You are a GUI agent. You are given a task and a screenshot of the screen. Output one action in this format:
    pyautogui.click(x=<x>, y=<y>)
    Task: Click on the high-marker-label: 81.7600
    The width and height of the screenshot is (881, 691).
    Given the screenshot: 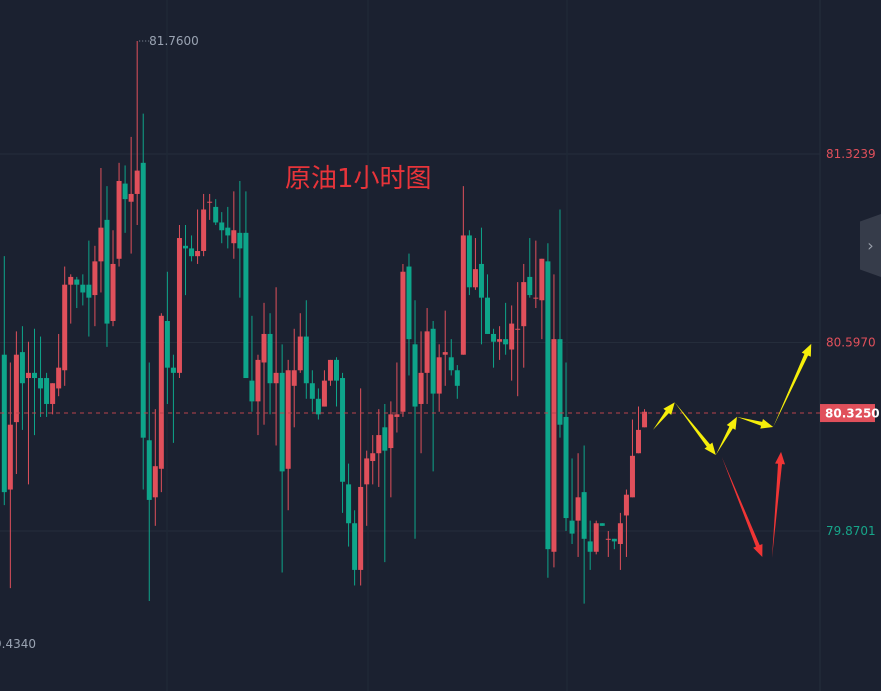 What is the action you would take?
    pyautogui.click(x=174, y=41)
    